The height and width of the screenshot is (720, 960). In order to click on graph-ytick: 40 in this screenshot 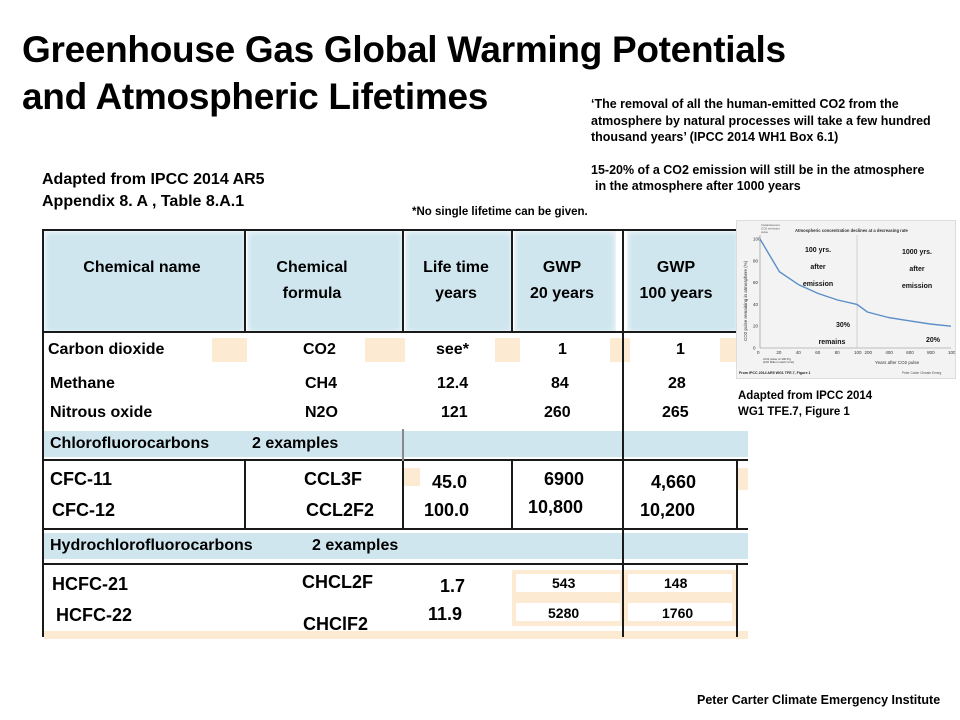, I will do `click(756, 304)`.